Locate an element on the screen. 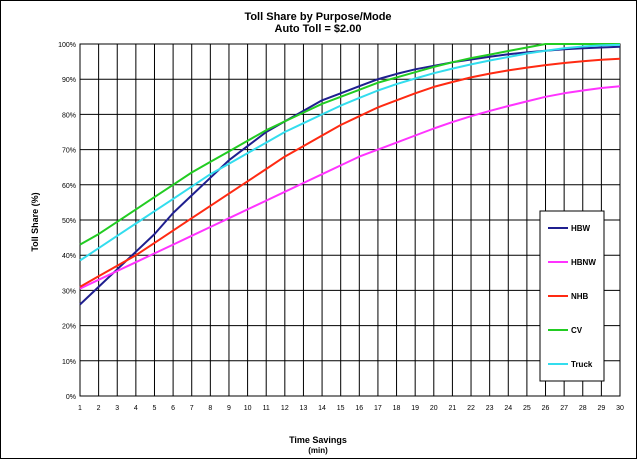 The height and width of the screenshot is (459, 637). y-tick-label: 70% is located at coordinates (69, 151).